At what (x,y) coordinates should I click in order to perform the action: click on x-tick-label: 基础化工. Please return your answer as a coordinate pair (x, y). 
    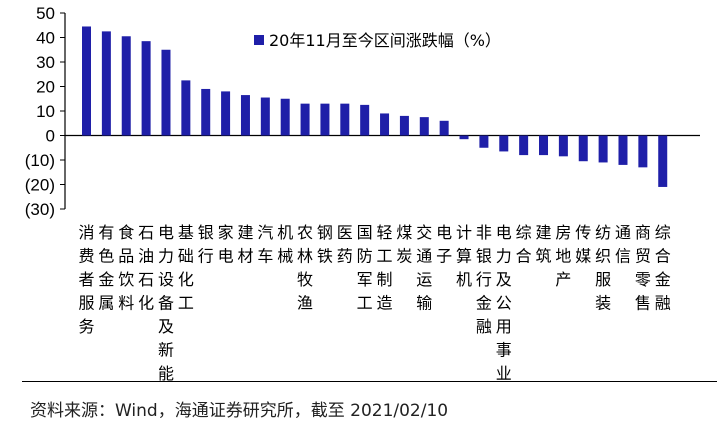
    Looking at the image, I should click on (186, 268).